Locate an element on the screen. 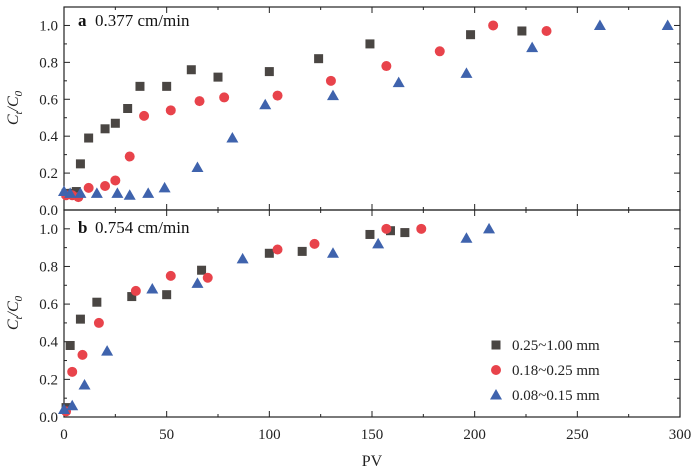  panel-b-x-tick-label: 0 is located at coordinates (64, 435).